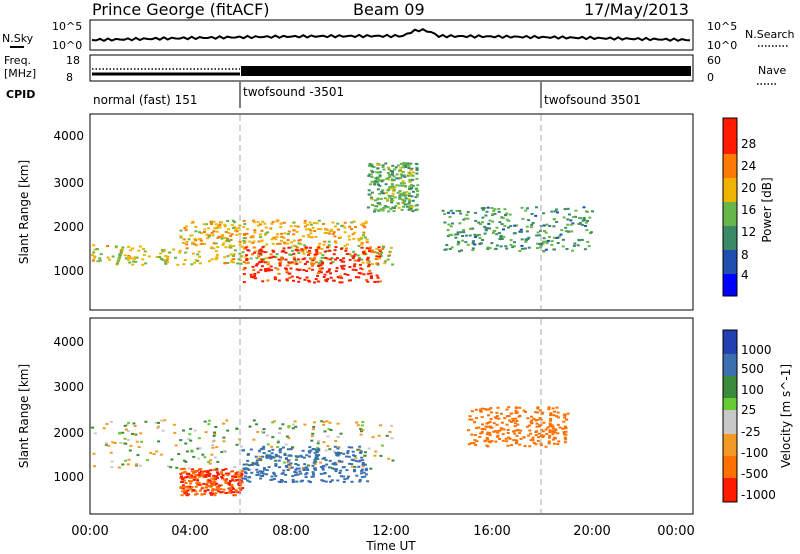 The height and width of the screenshot is (554, 800). What do you see at coordinates (722, 26) in the screenshot?
I see `noise-tick-high-right: 10^5` at bounding box center [722, 26].